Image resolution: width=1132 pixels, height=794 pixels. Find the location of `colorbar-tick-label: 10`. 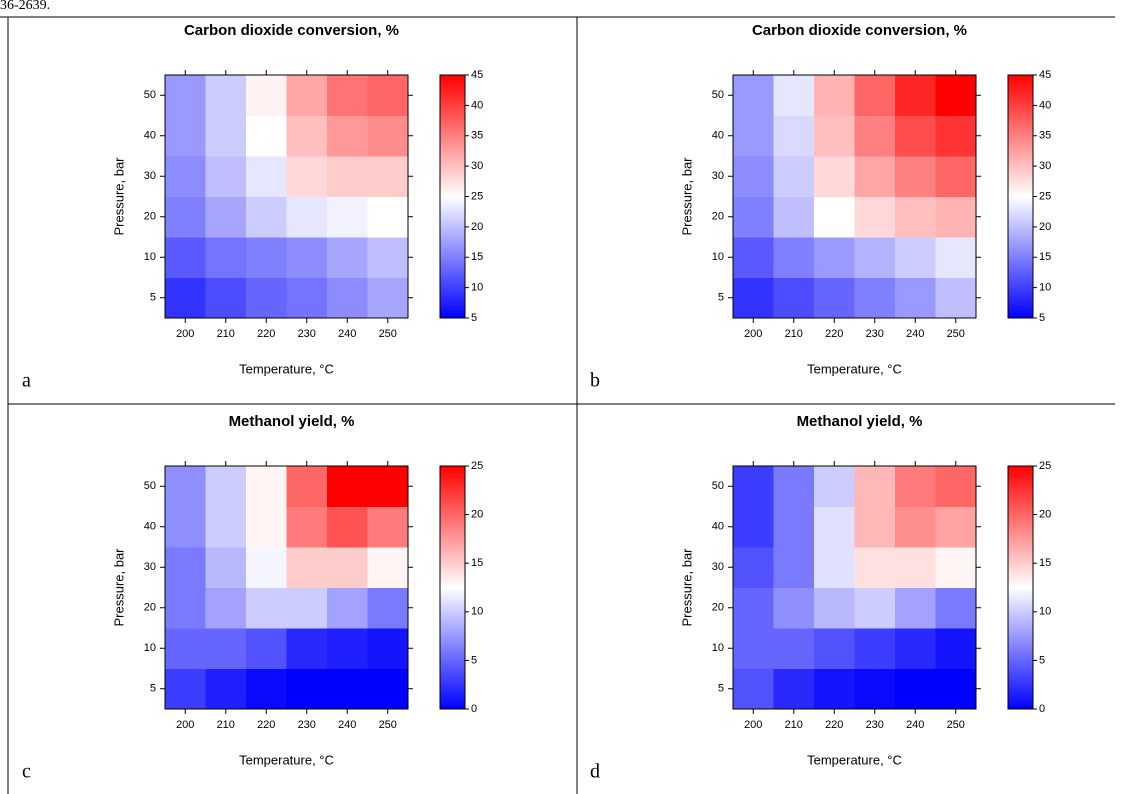

colorbar-tick-label: 10 is located at coordinates (1045, 612).